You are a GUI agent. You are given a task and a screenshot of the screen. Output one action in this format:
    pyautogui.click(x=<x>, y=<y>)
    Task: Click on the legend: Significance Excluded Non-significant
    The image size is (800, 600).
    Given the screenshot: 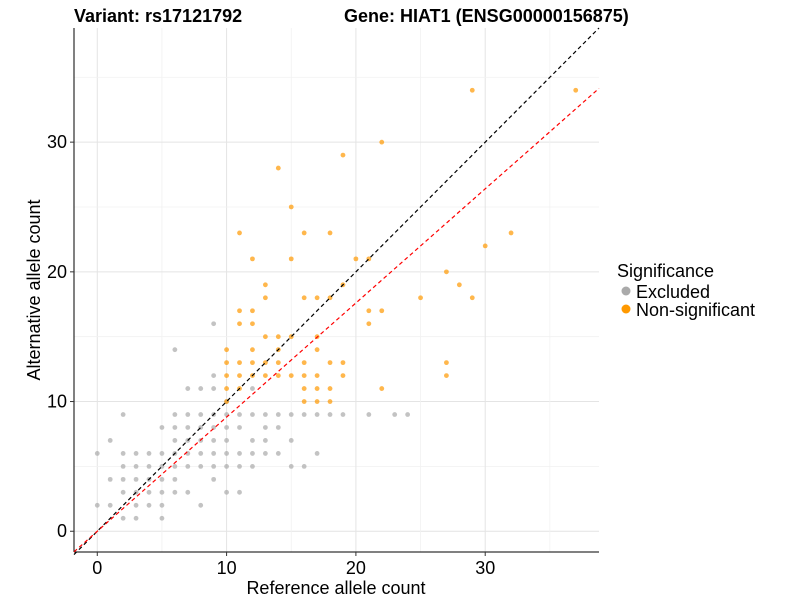 What is the action you would take?
    pyautogui.click(x=686, y=290)
    